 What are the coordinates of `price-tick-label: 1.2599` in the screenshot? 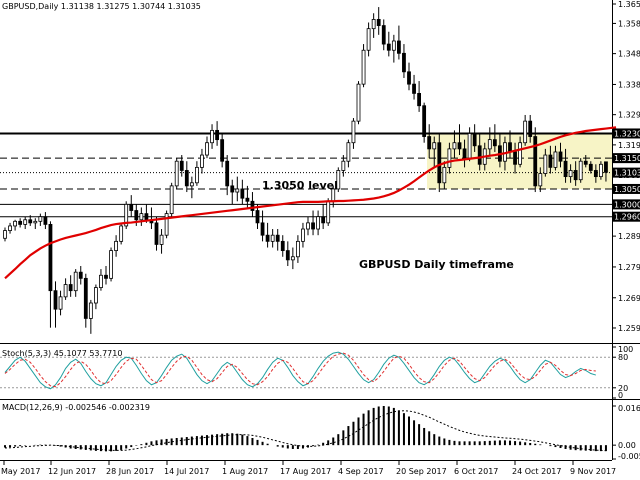 It's located at (629, 328).